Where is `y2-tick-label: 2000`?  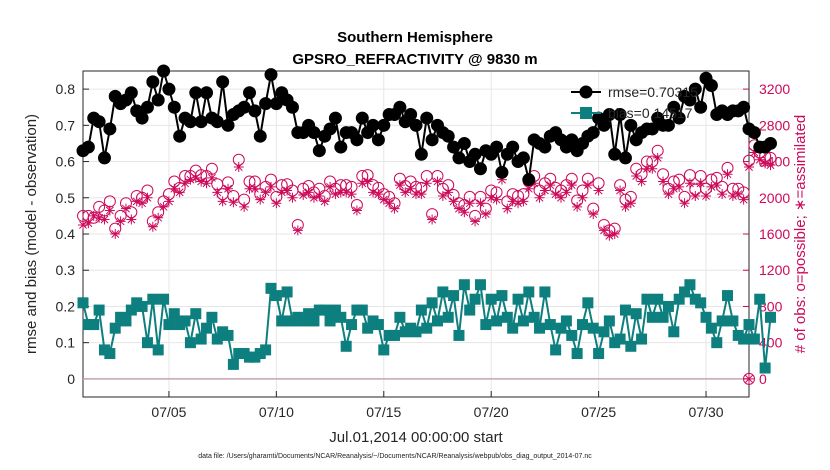
y2-tick-label: 2000 is located at coordinates (774, 198).